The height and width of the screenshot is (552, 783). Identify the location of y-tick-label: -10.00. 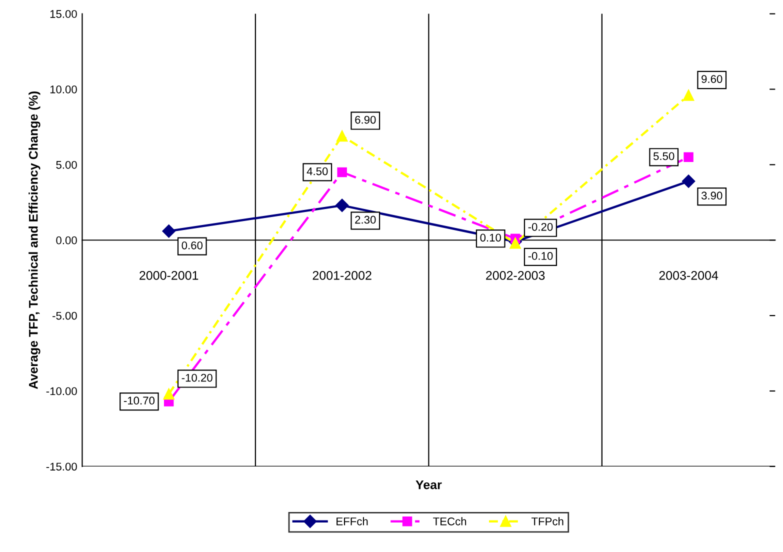
(61, 391).